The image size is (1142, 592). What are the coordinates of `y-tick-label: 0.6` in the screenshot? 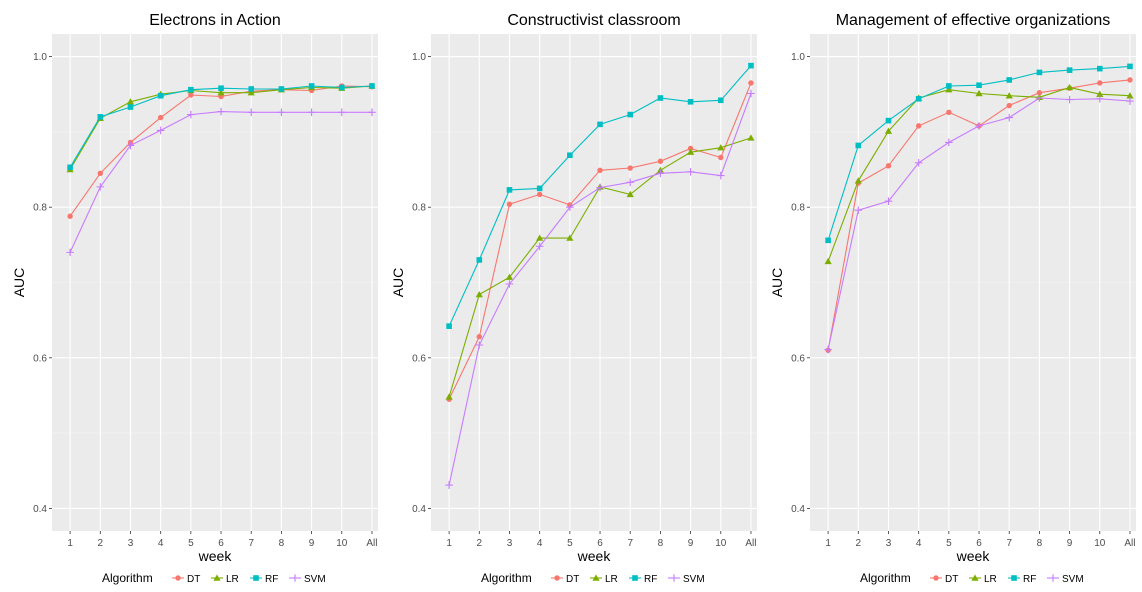 It's located at (798, 358).